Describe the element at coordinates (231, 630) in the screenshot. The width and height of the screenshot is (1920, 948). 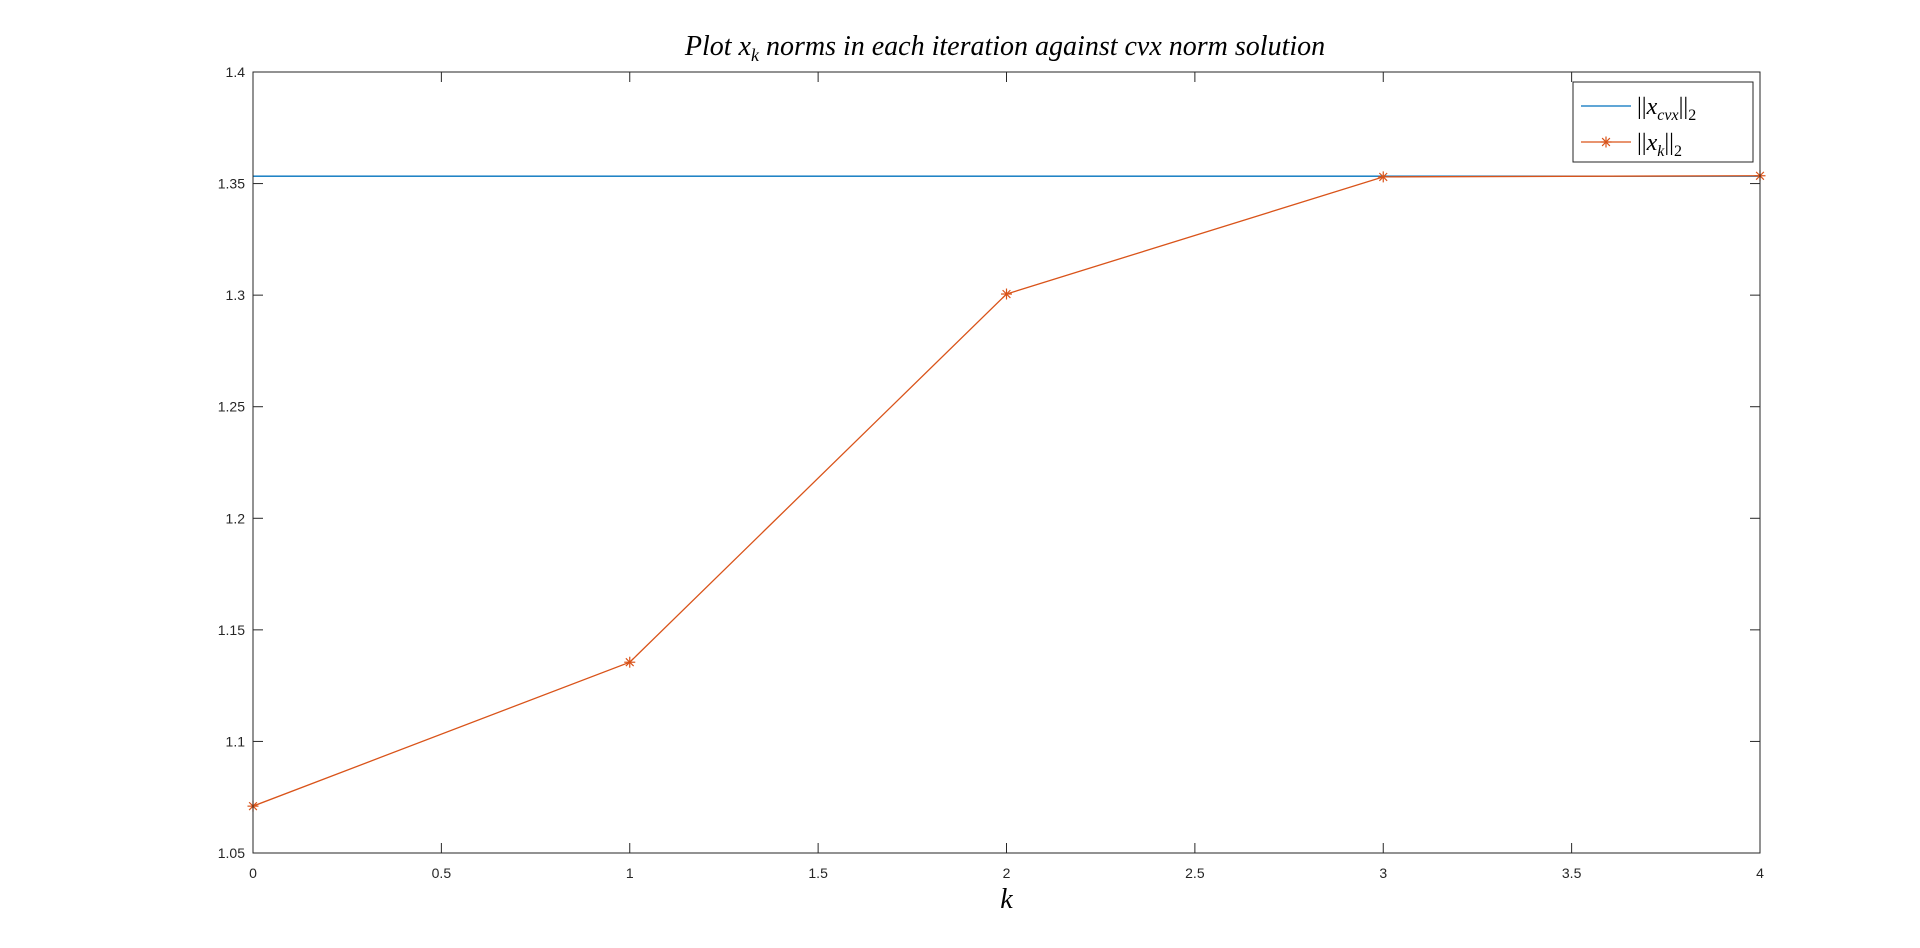
I see `y-tick-label: 1.15` at that location.